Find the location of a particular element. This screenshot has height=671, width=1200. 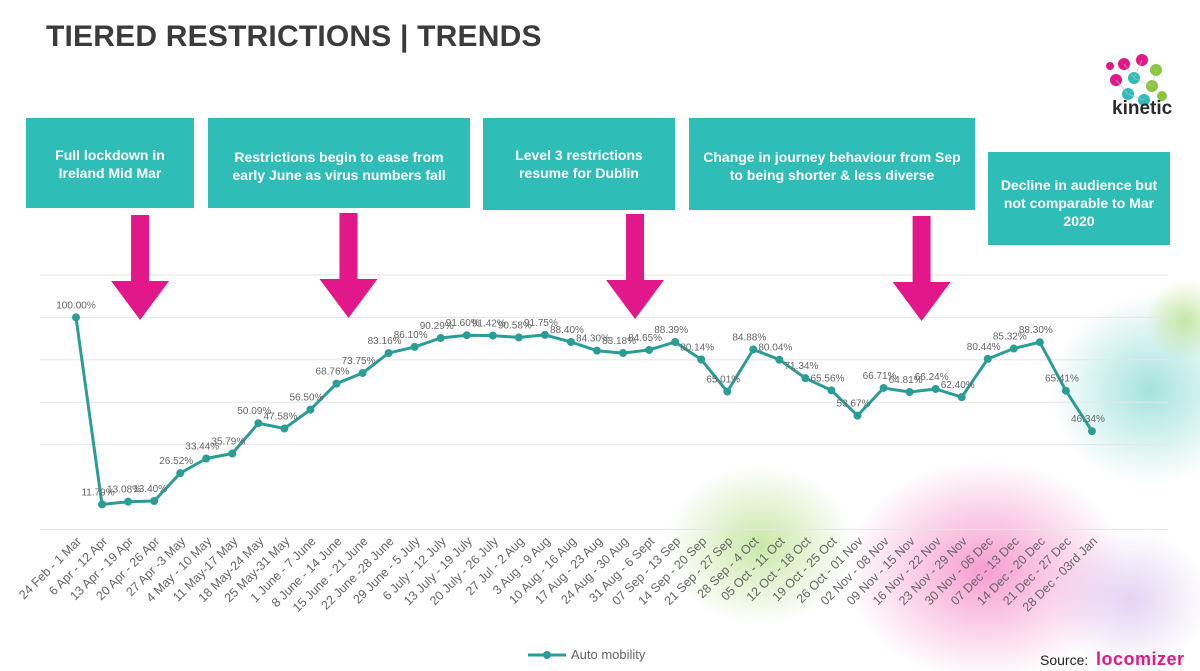

data-label: 83.18% is located at coordinates (619, 341).